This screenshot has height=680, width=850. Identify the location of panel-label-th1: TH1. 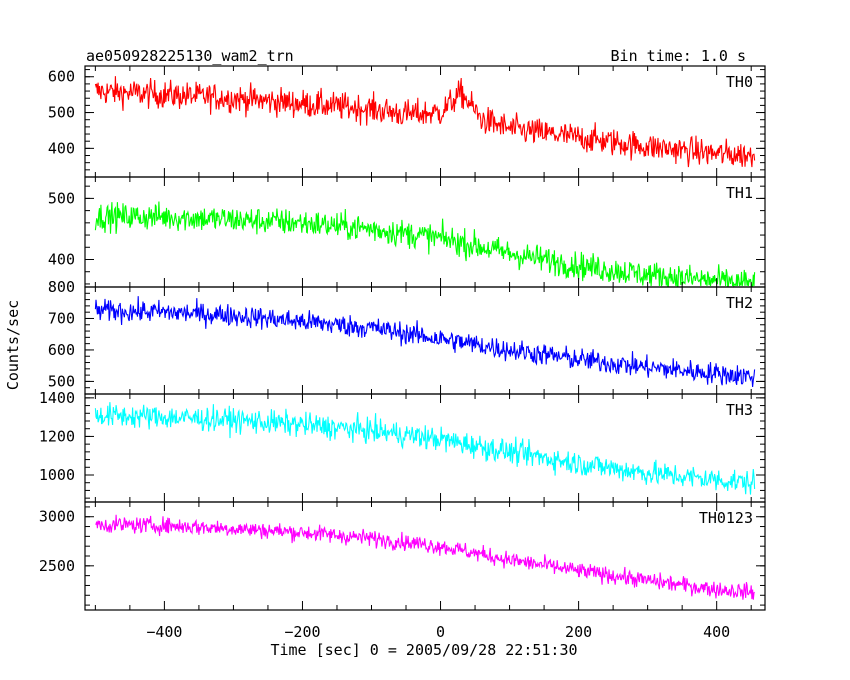
(739, 193).